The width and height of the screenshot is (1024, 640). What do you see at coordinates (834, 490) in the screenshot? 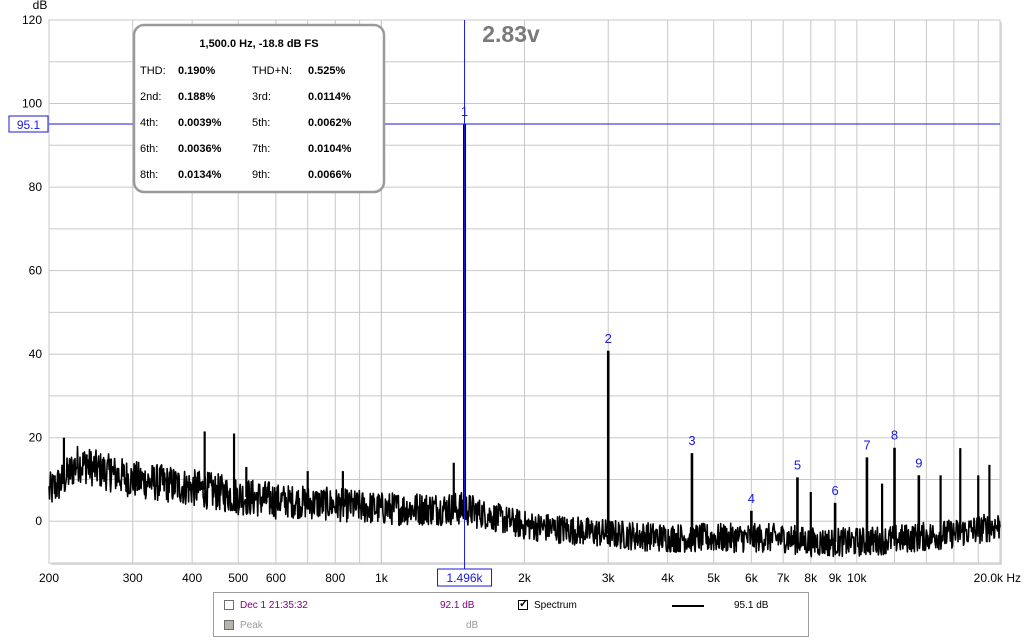
I see `harmonic-label-6: 6` at bounding box center [834, 490].